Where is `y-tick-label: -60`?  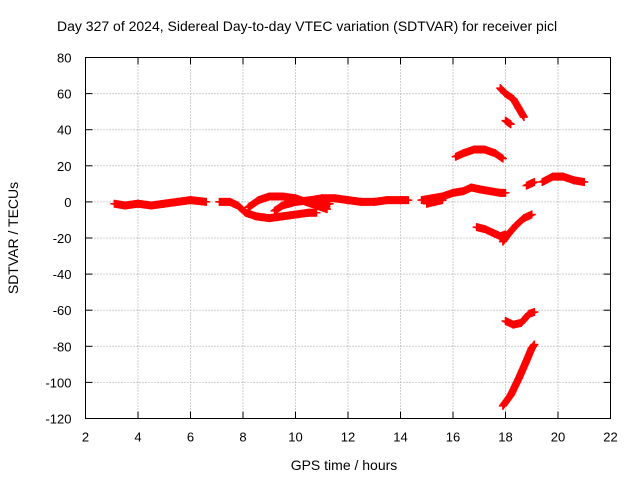
y-tick-label: -60 is located at coordinates (62, 310).